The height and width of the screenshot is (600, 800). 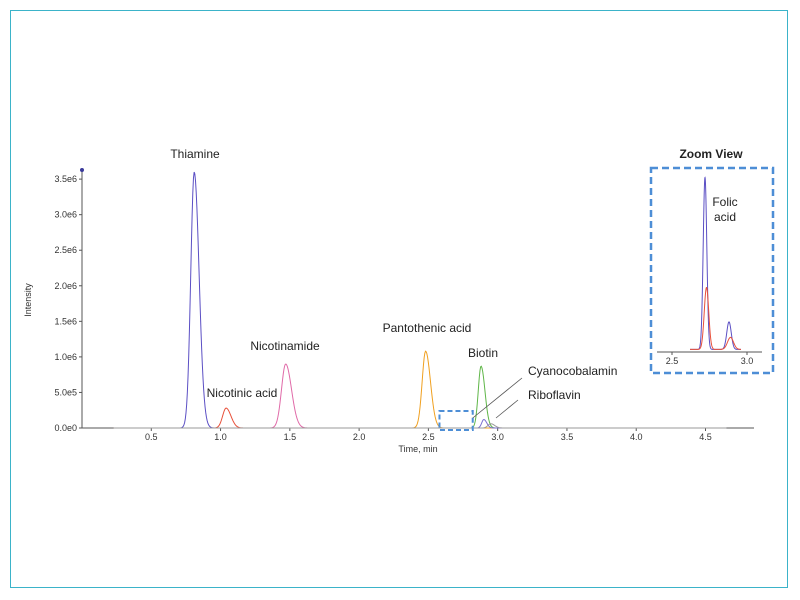 I want to click on zoom-x-tick-label: 2.5, so click(x=672, y=361).